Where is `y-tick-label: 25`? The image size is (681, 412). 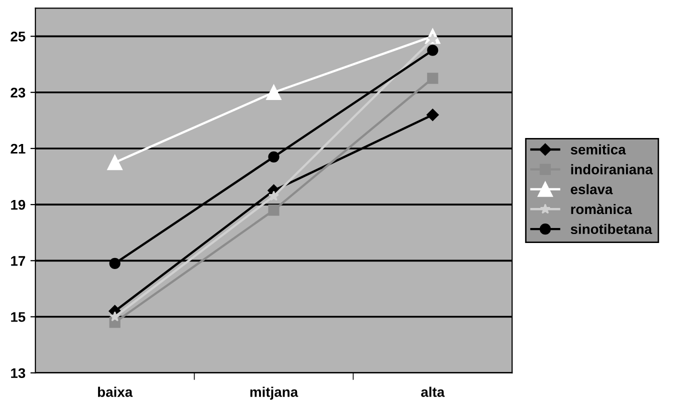
y-tick-label: 25 is located at coordinates (18, 37).